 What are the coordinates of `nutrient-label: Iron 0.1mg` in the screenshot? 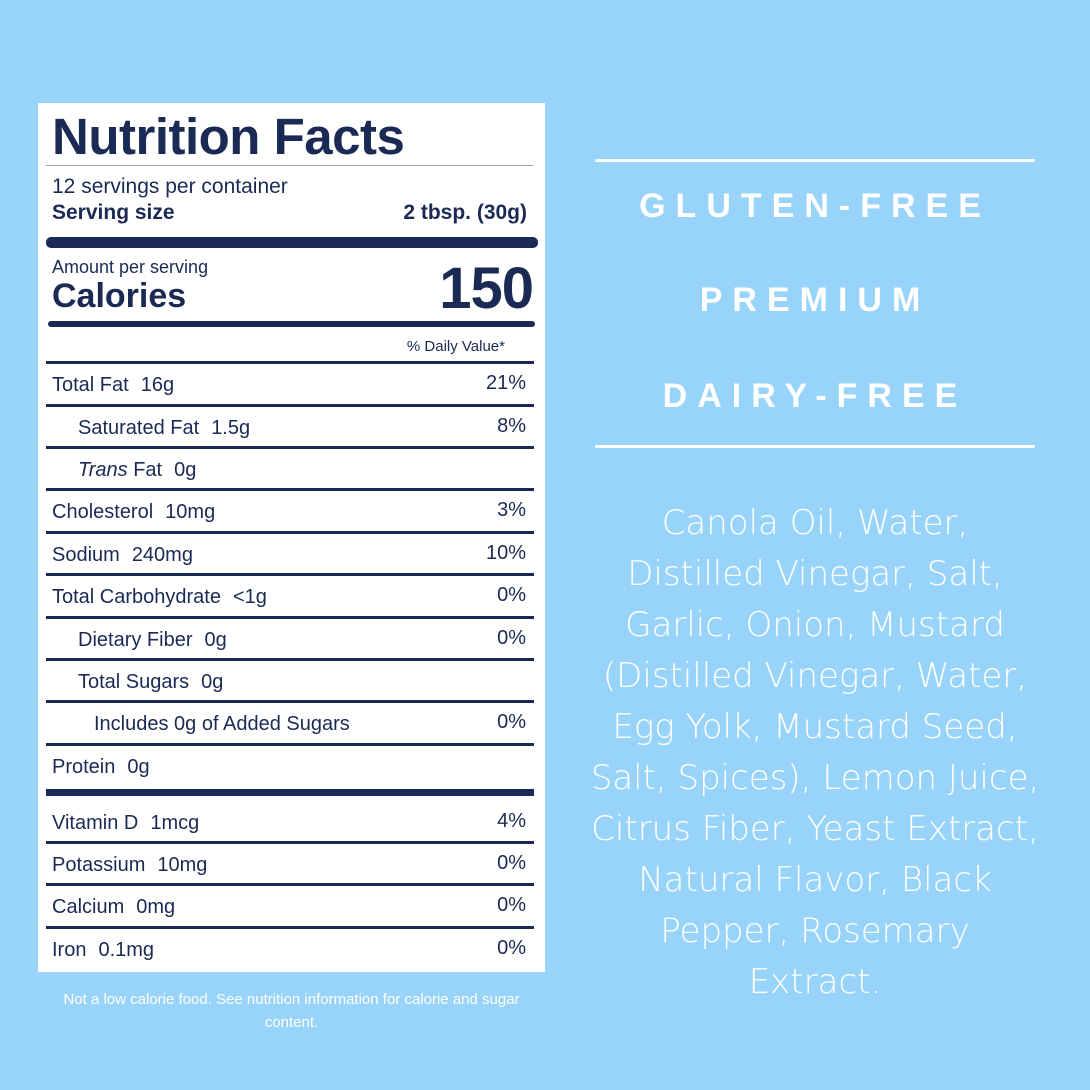 It's located at (103, 950).